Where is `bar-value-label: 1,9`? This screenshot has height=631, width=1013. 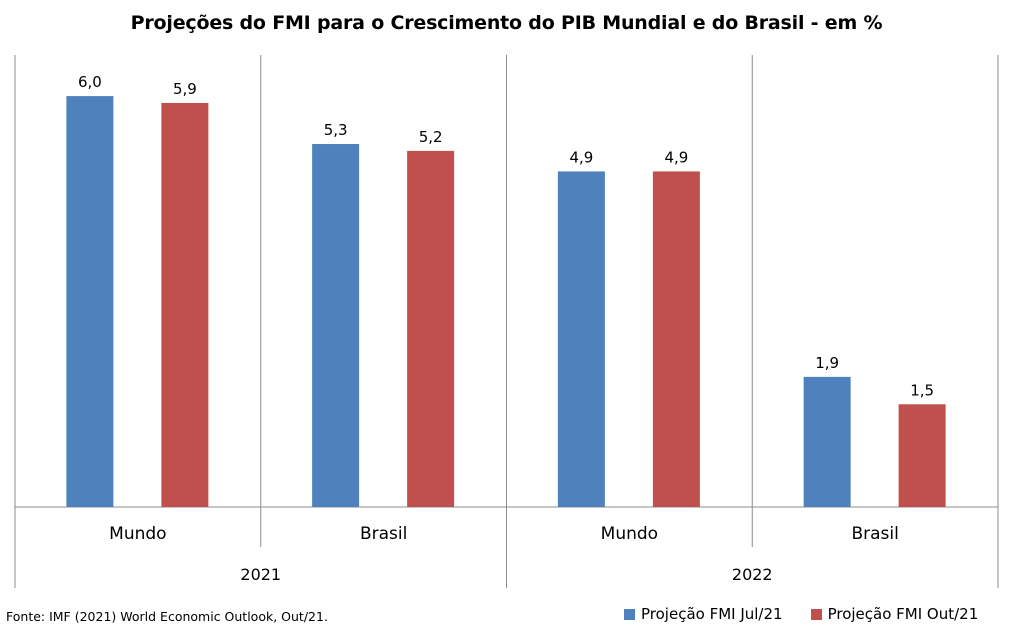 bar-value-label: 1,9 is located at coordinates (827, 363).